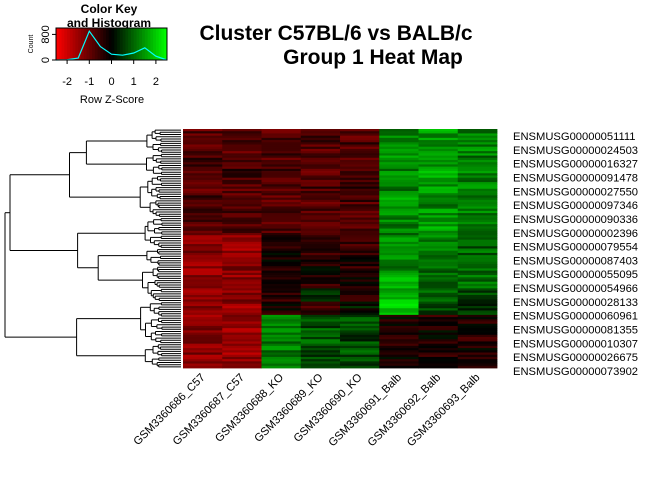 The height and width of the screenshot is (480, 672). What do you see at coordinates (574, 137) in the screenshot?
I see `row-label: ENSMUSG00000051111` at bounding box center [574, 137].